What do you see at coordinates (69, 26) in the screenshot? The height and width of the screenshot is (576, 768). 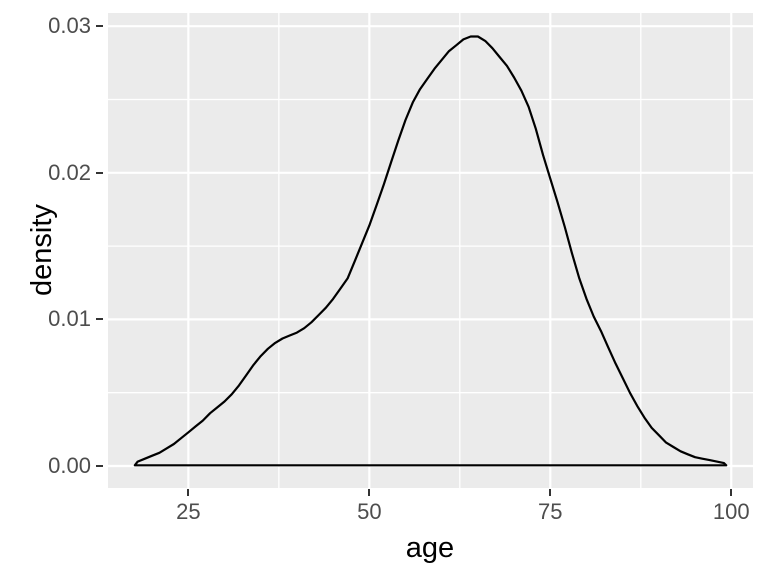 I see `y-tick-label: 0.03` at bounding box center [69, 26].